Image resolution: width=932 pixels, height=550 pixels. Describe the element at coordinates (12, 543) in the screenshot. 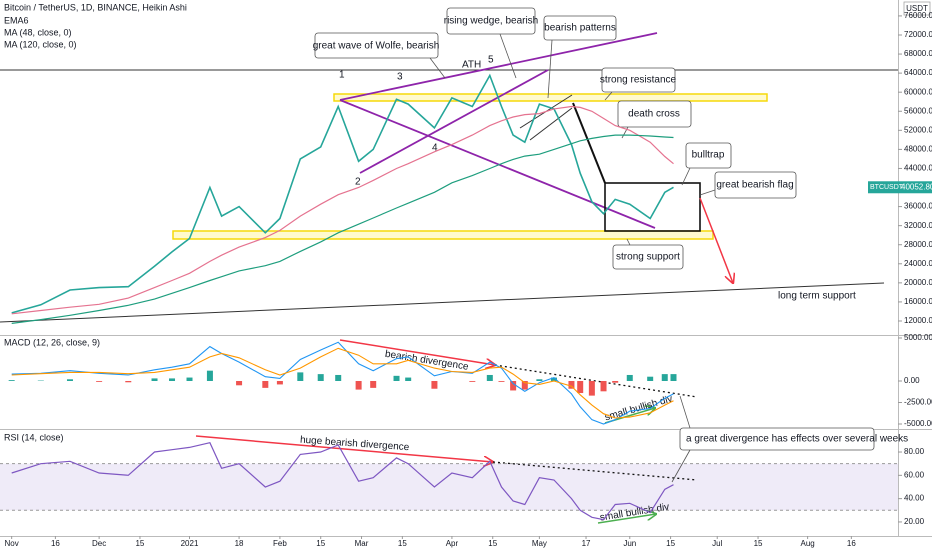

I see `x-tick-label: Nov` at that location.